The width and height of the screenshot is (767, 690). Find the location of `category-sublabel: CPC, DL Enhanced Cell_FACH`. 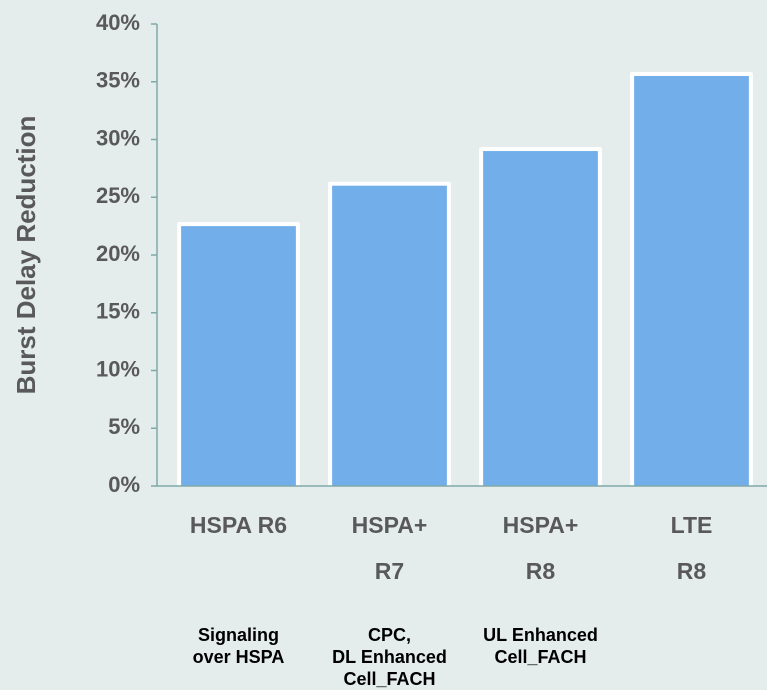

category-sublabel: CPC, DL Enhanced Cell_FACH is located at coordinates (389, 657).